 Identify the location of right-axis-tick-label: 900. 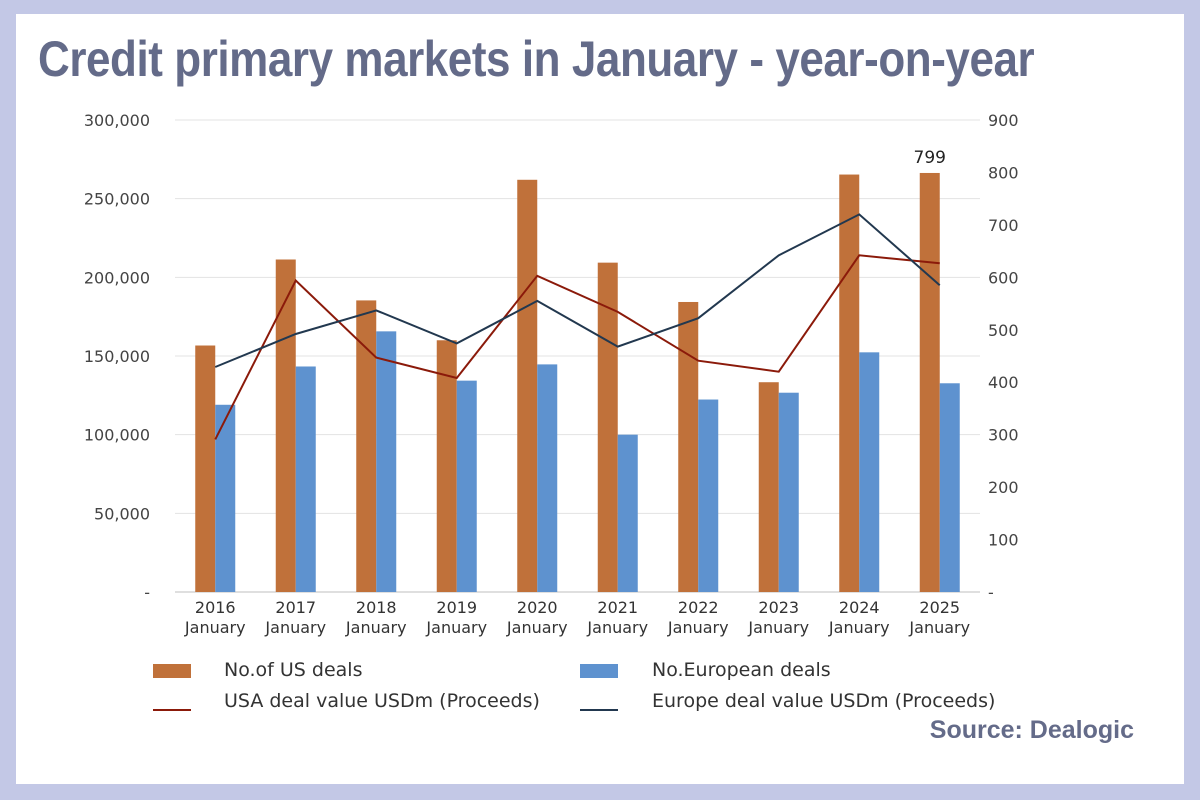
(1003, 120).